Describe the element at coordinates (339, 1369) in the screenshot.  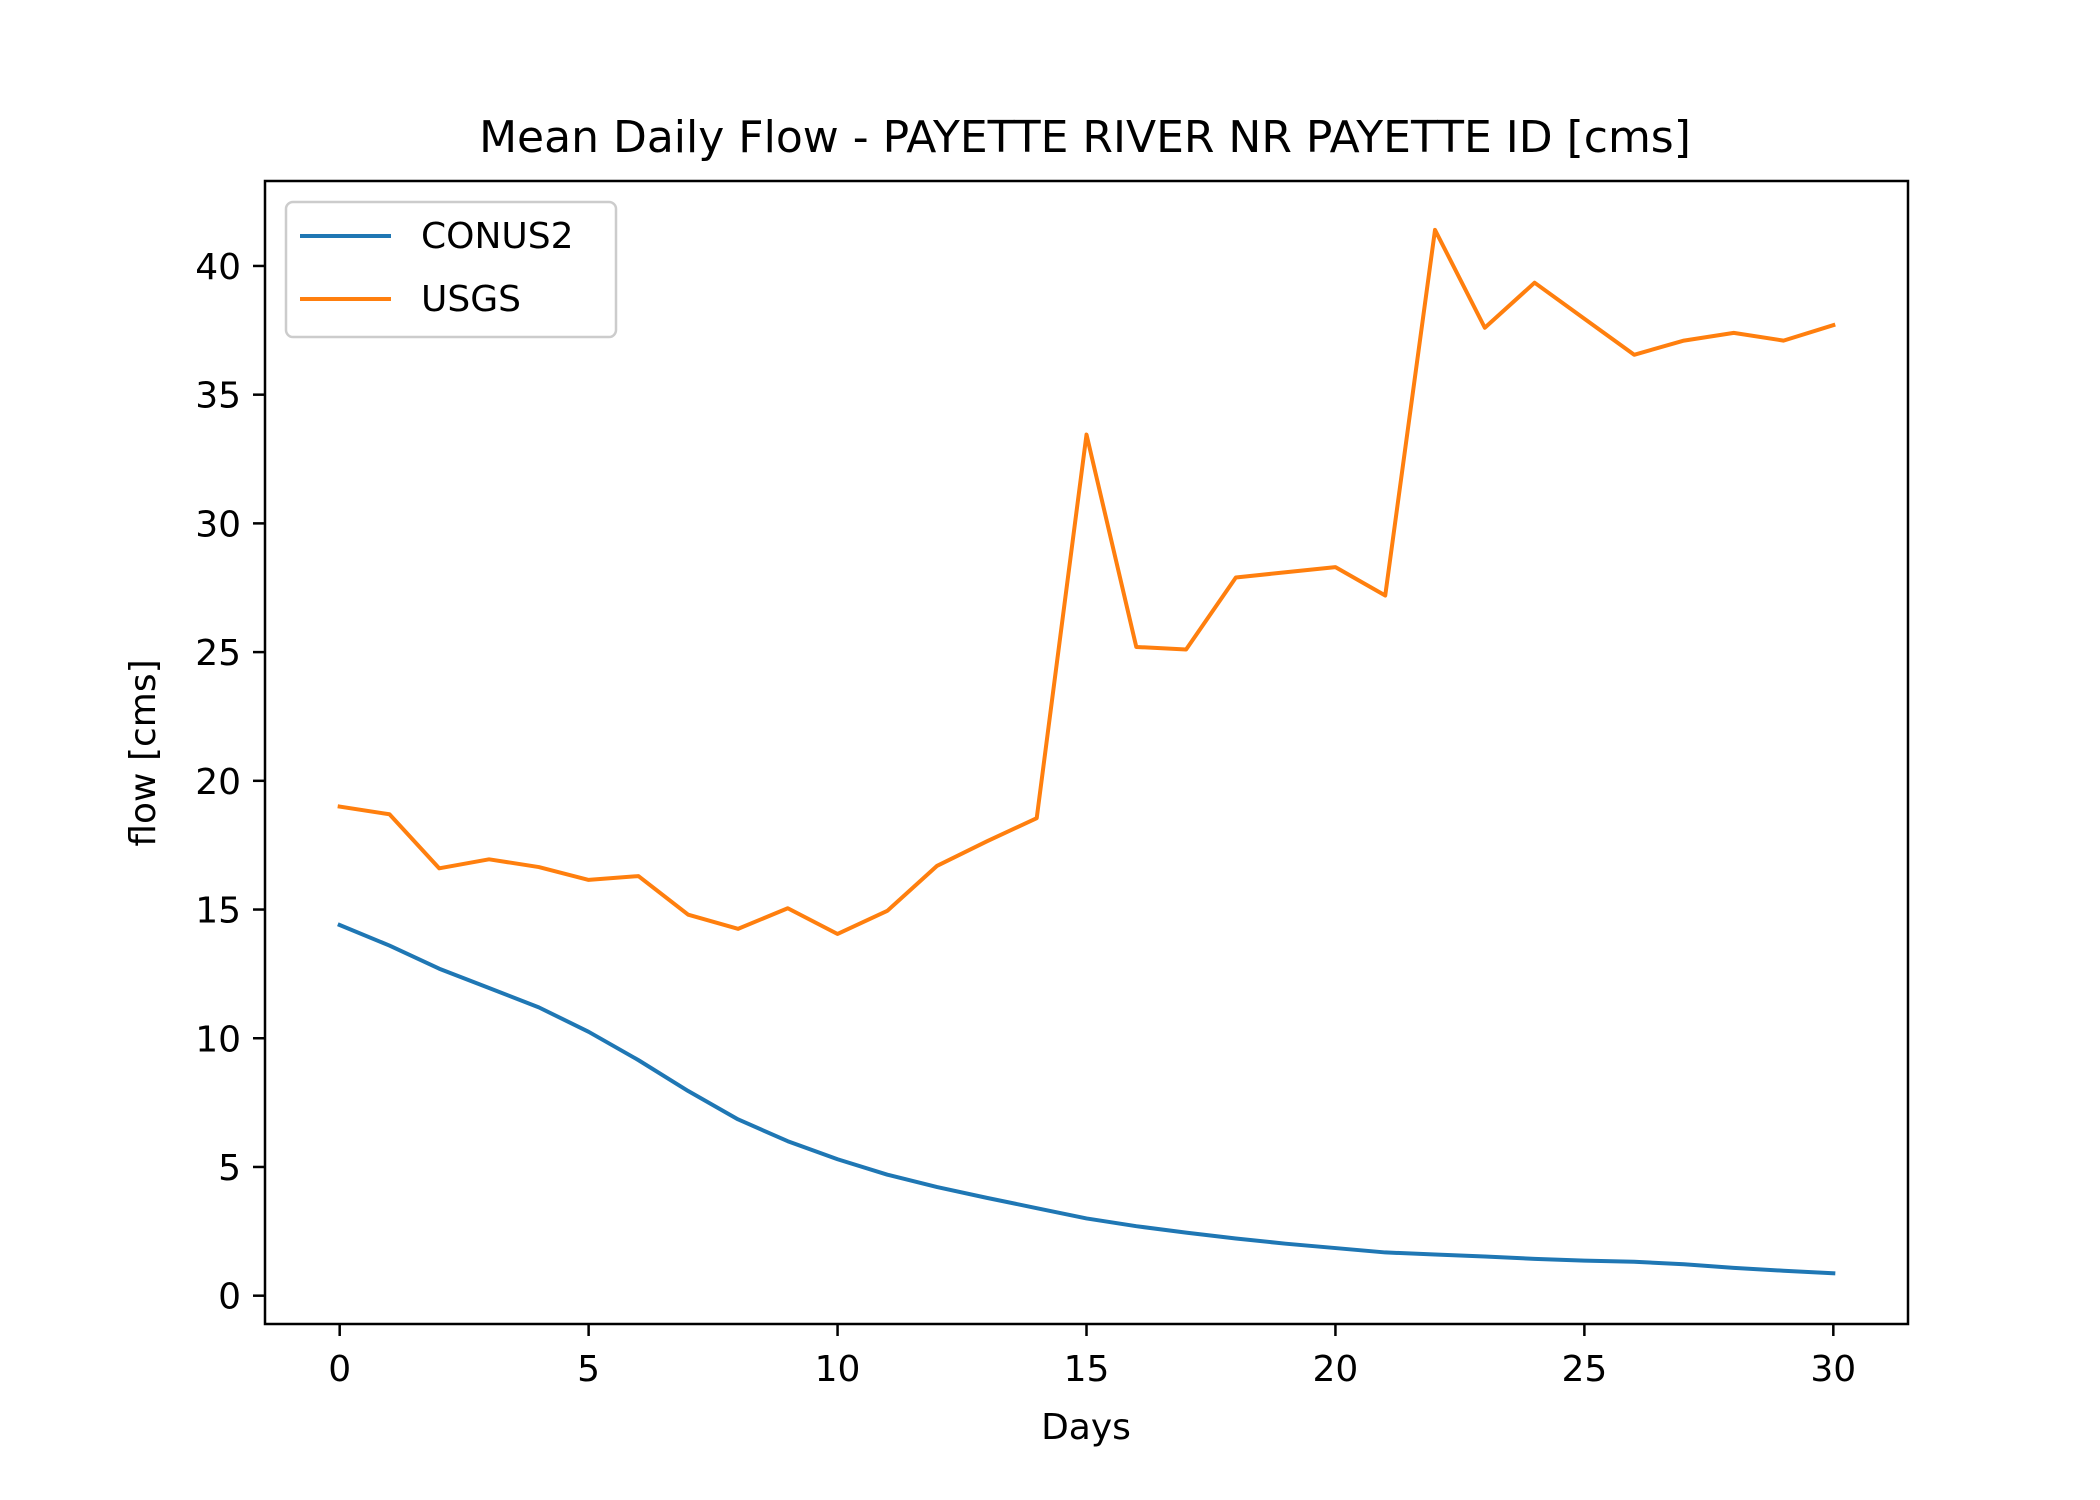
I see `x-tick-label: 0` at that location.